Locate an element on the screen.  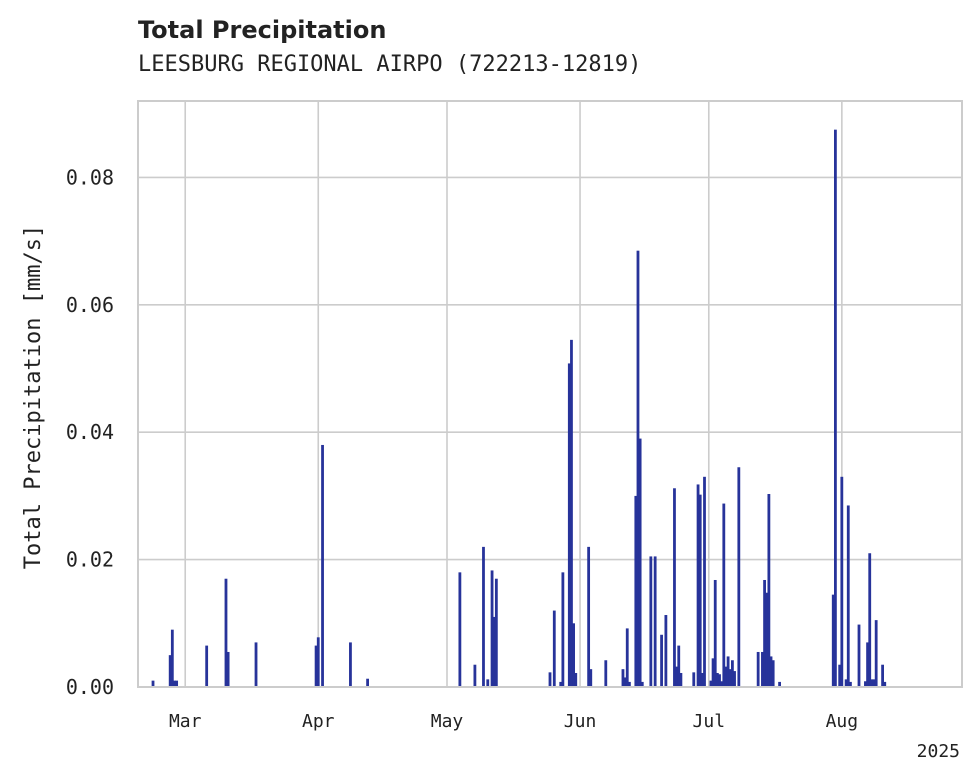
x-axis-year-label: 2025 is located at coordinates (938, 751).